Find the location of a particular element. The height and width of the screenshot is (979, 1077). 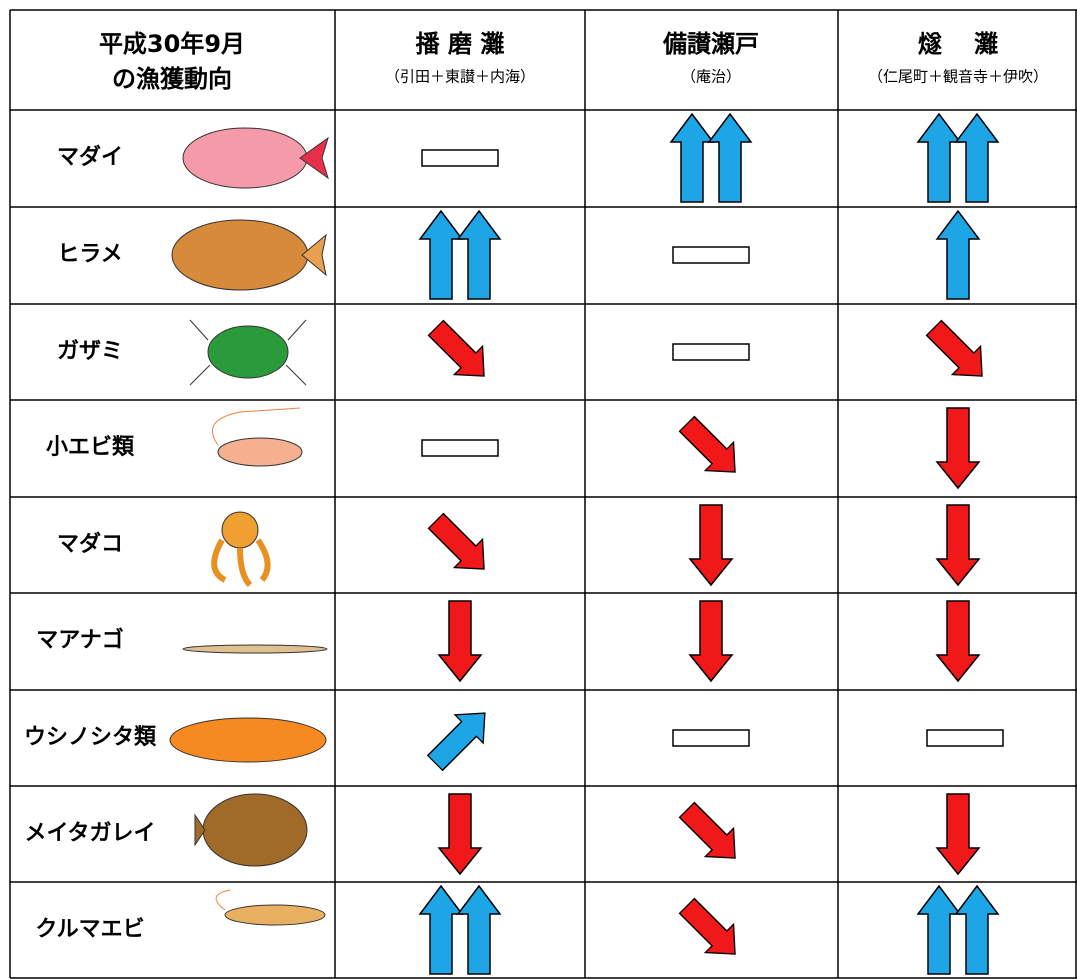

region-name: 備讃瀬戸 is located at coordinates (710, 44).